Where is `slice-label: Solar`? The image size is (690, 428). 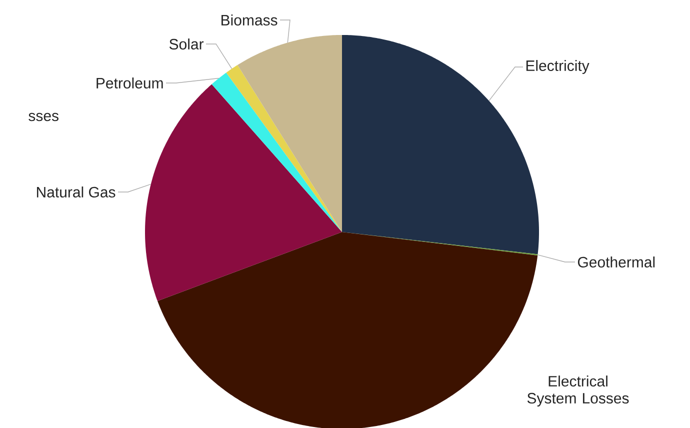
slice-label: Solar is located at coordinates (186, 44).